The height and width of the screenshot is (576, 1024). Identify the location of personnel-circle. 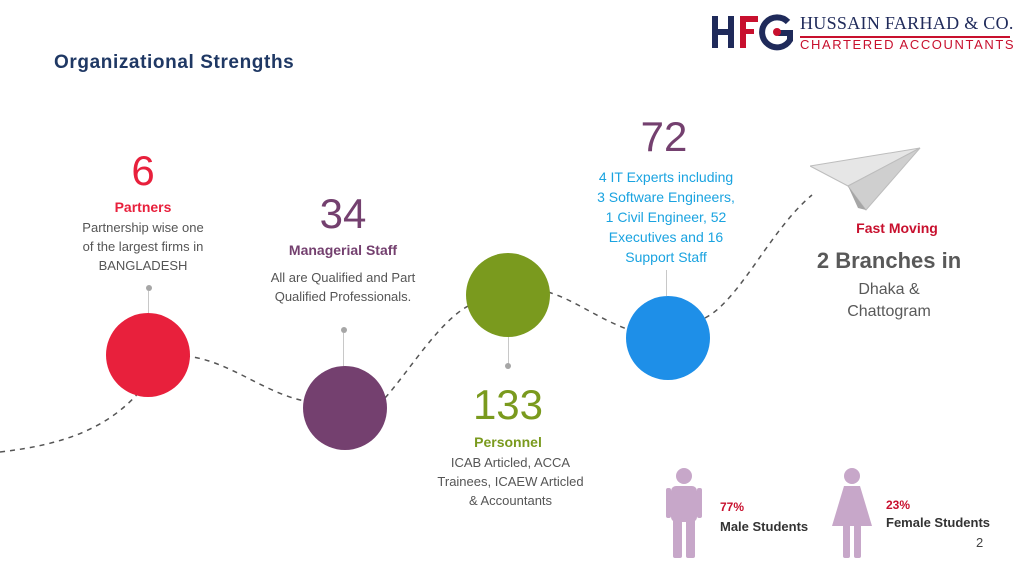
(508, 295).